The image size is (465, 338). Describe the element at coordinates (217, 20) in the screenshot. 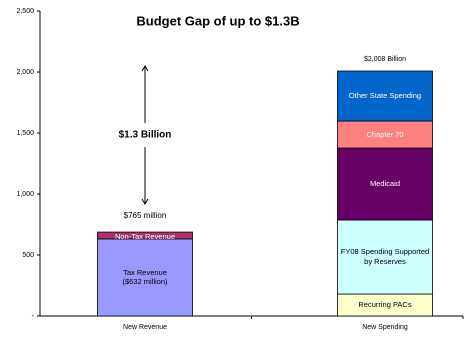

I see `chart-title: Budget Gap of up to $1.3B` at that location.